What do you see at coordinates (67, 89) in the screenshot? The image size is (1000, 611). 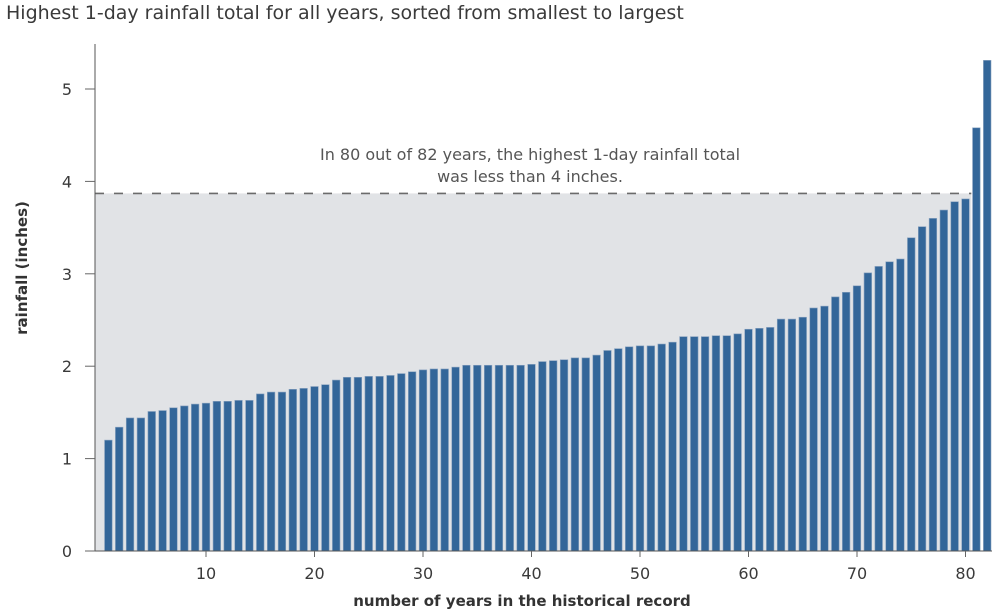 I see `y-tick-label: 5` at bounding box center [67, 89].